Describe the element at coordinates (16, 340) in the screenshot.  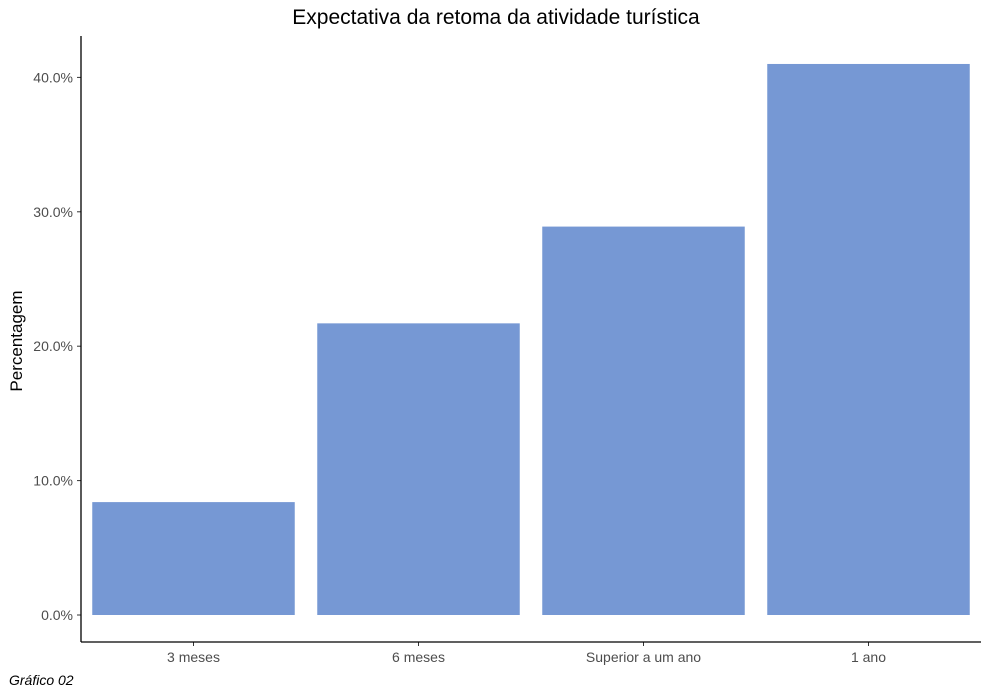
I see `y-axis-title: Percentagem` at that location.